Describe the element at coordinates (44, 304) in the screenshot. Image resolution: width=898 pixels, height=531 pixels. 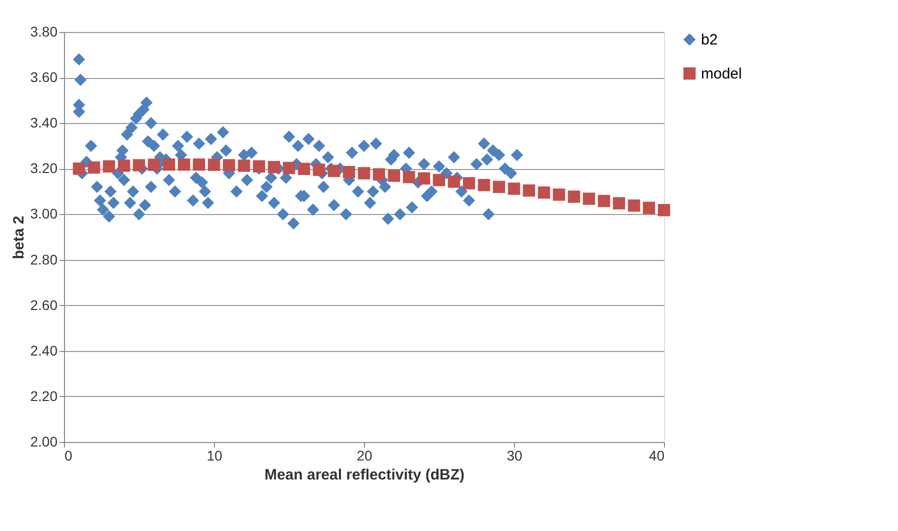
I see `y-tick-label: 2.60` at that location.